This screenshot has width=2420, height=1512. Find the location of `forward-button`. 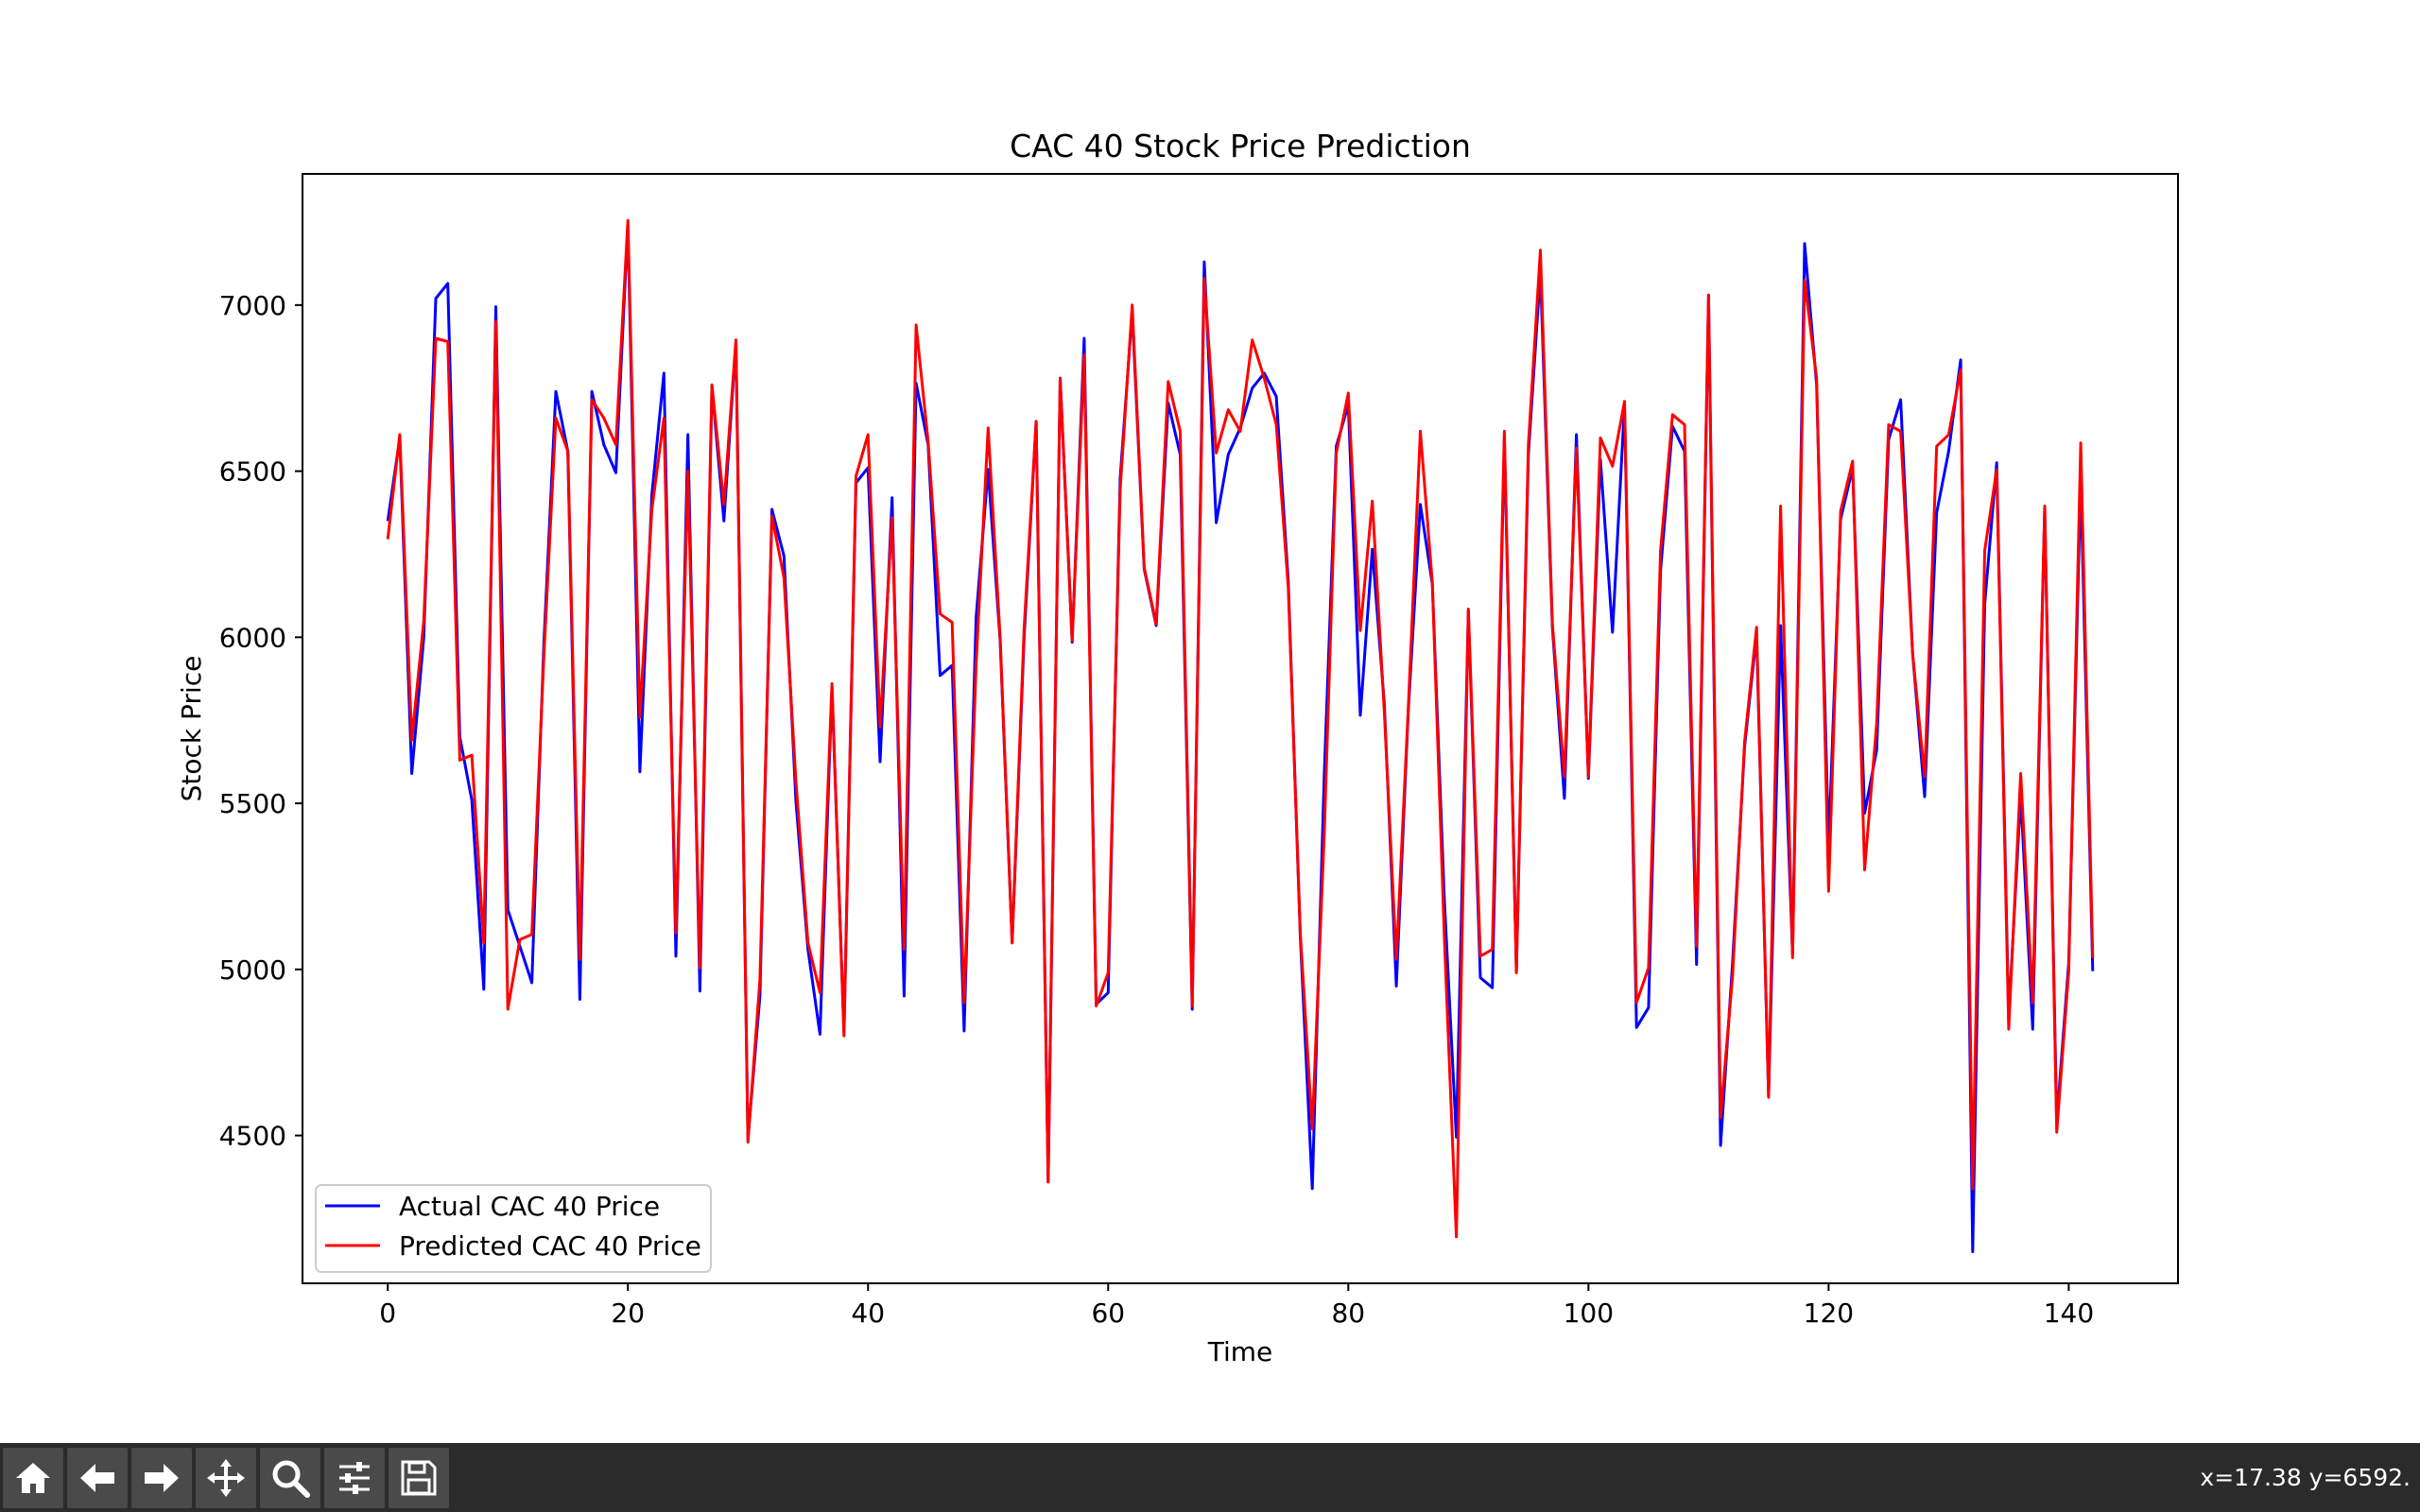

forward-button is located at coordinates (161, 1478).